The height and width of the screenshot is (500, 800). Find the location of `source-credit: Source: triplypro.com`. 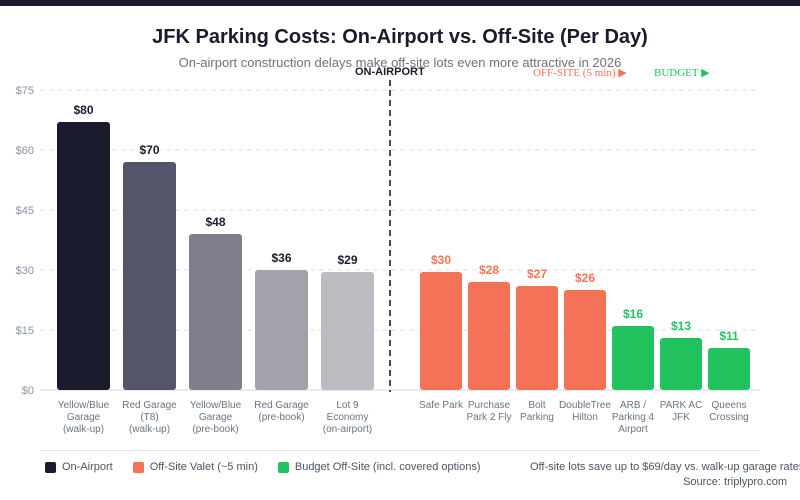

source-credit: Source: triplypro.com is located at coordinates (735, 482).